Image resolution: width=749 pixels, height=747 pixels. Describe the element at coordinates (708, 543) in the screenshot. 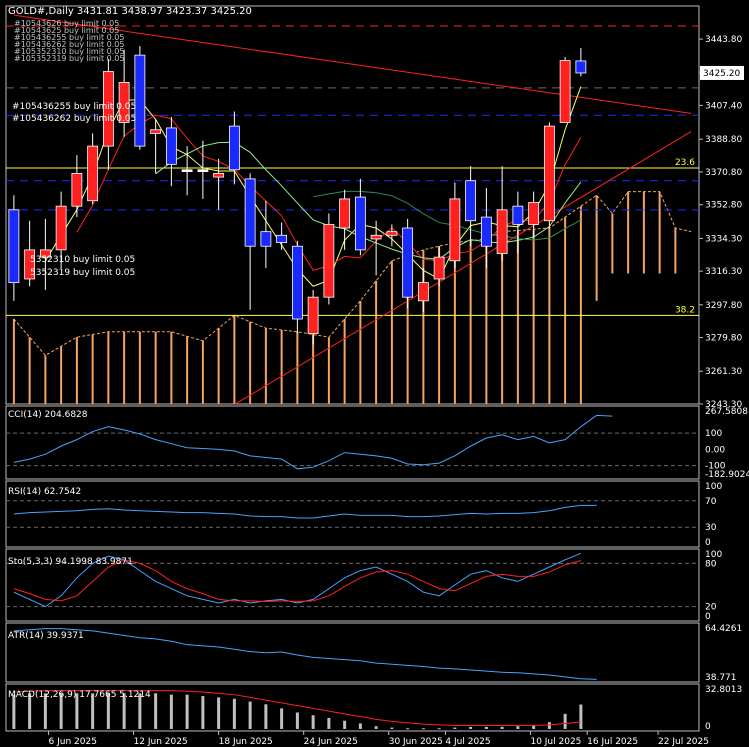

I see `rsi-tick-label: 0` at that location.